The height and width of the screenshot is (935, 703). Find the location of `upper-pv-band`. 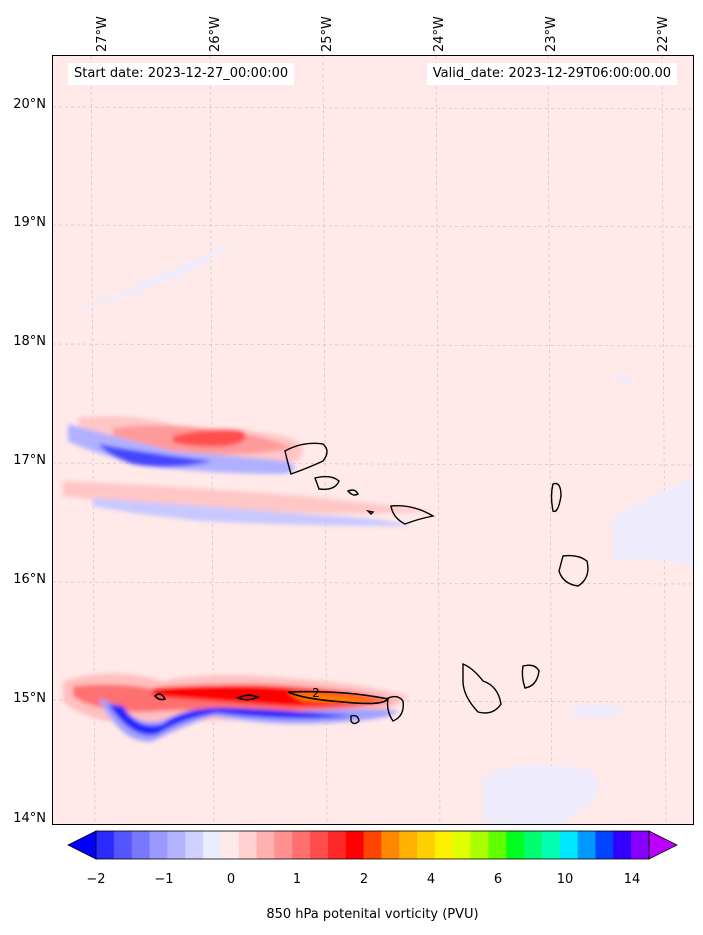

upper-pv-band is located at coordinates (248, 470).